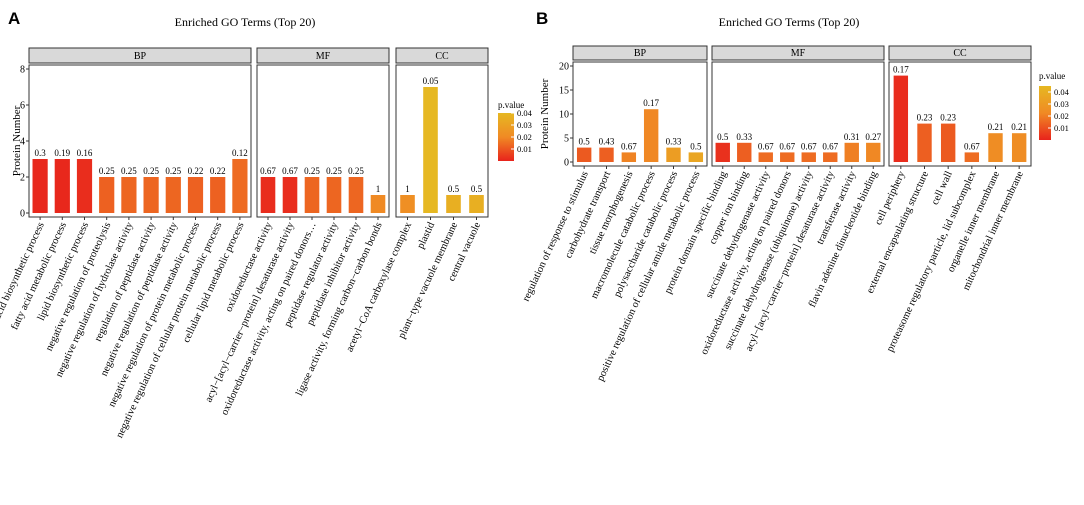  I want to click on y-tick-label: 4, so click(22, 142).